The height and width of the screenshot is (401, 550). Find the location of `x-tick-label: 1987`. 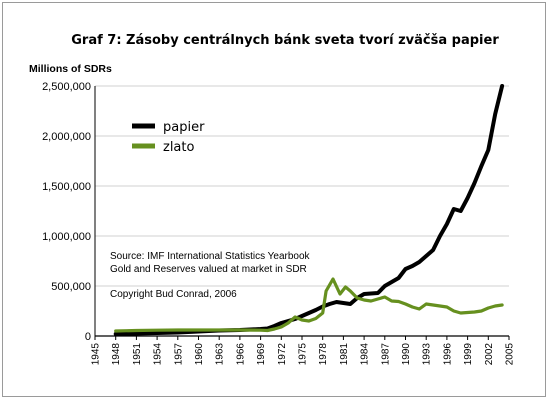

x-tick-label: 1987 is located at coordinates (385, 354).